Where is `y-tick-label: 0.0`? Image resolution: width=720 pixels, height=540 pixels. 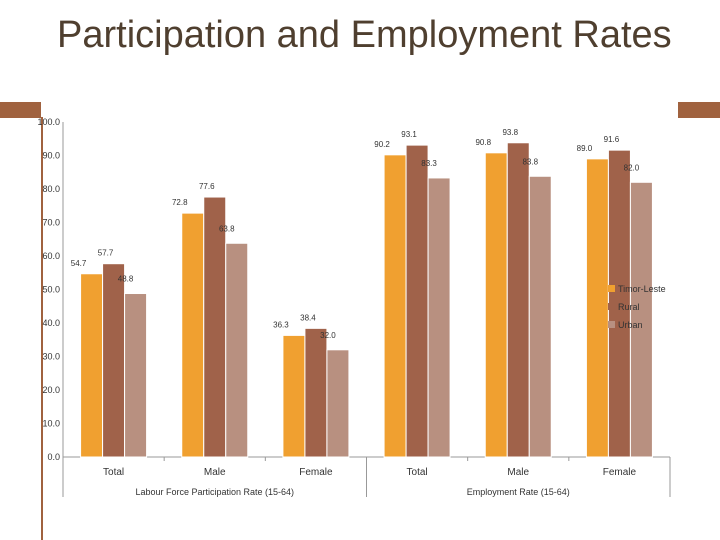 y-tick-label: 0.0 is located at coordinates (53, 457).